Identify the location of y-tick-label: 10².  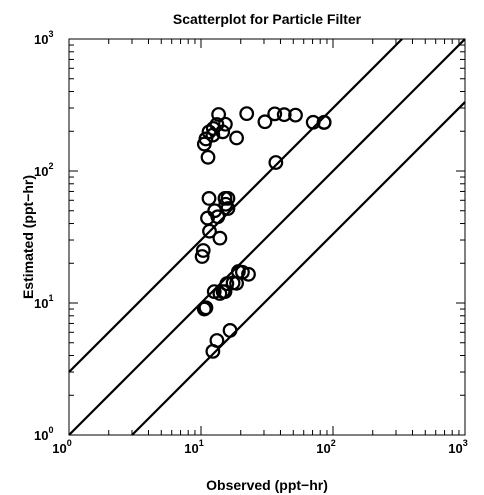
(43, 170).